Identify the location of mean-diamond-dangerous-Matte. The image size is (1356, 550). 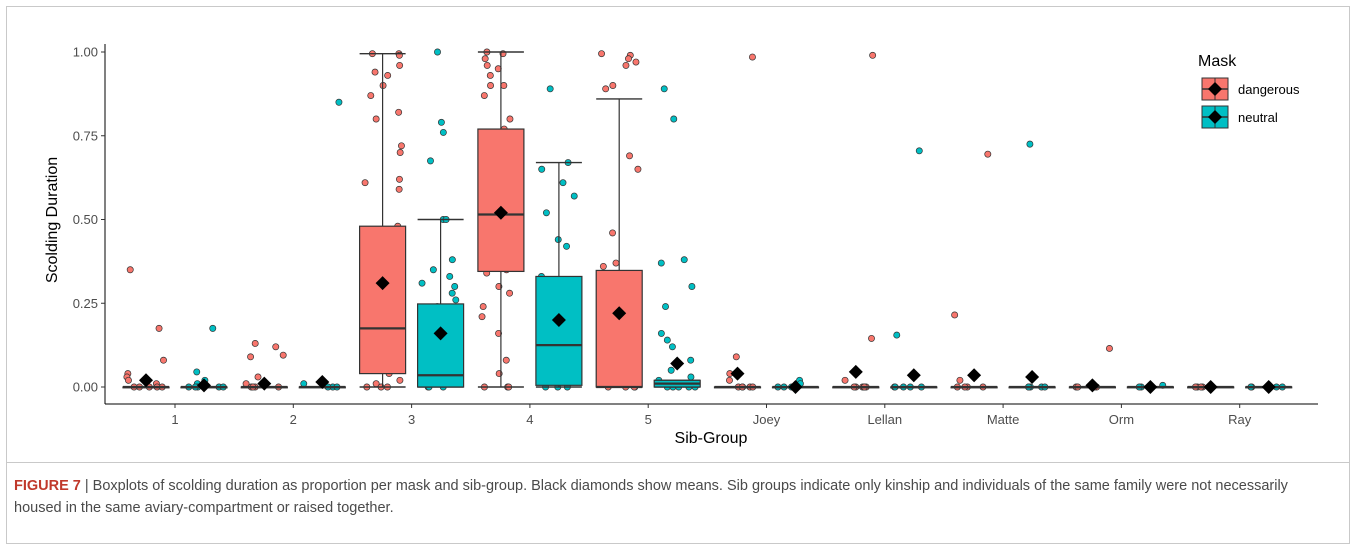
(974, 375).